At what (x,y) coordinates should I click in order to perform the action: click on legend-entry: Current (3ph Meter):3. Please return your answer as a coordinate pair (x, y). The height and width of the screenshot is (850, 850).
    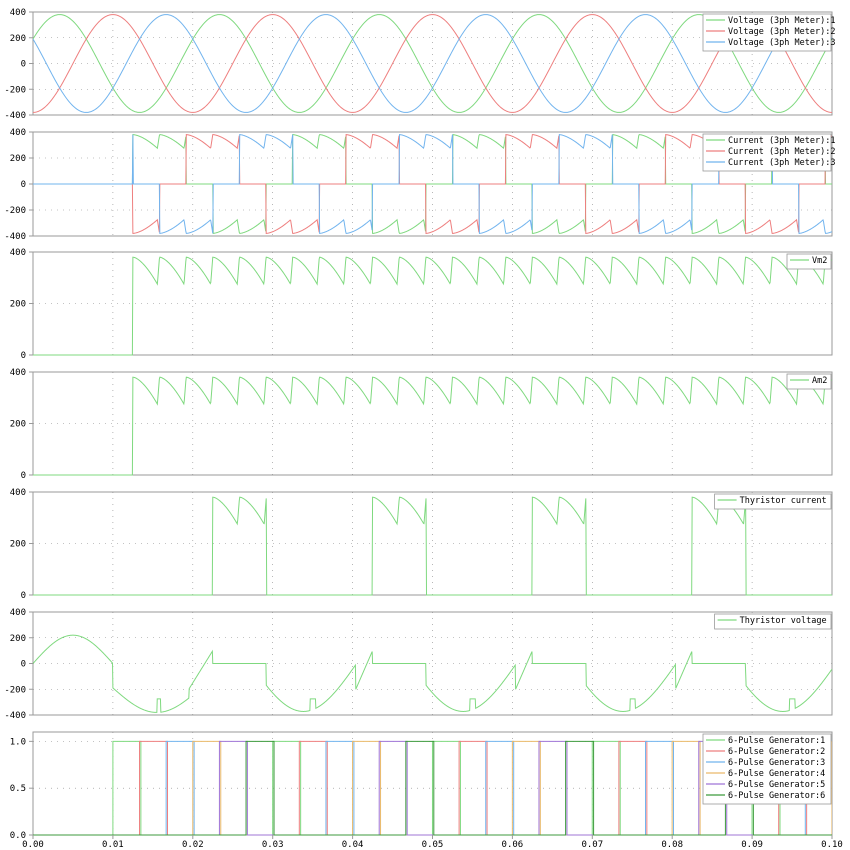
    Looking at the image, I should click on (781, 163).